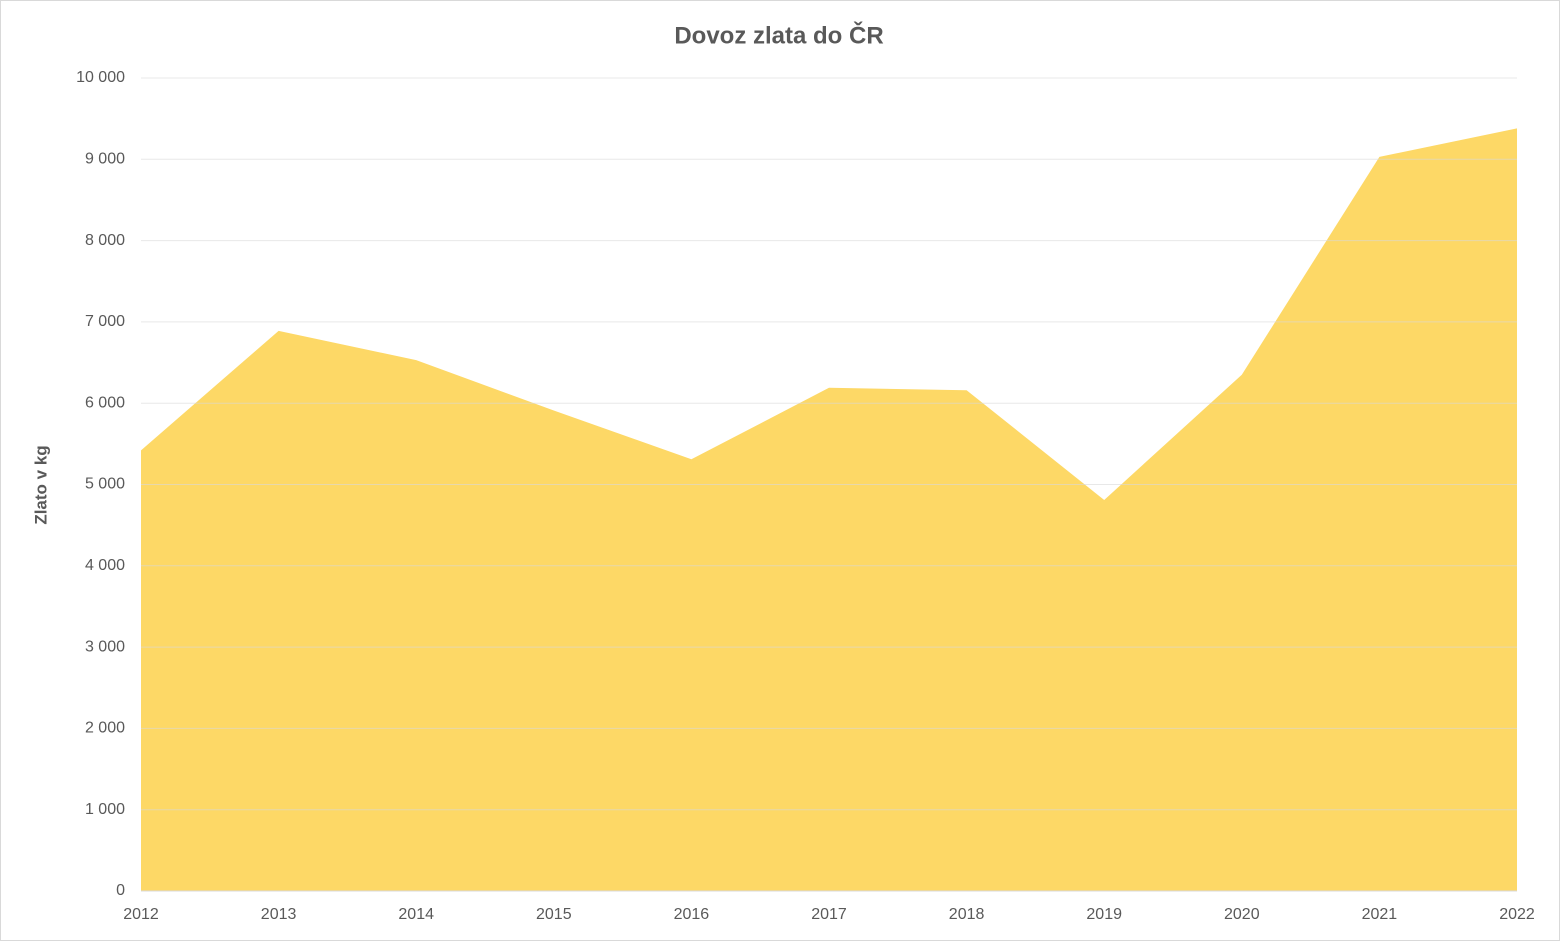 The width and height of the screenshot is (1560, 941). What do you see at coordinates (105, 646) in the screenshot?
I see `y-tick-label: 3 000` at bounding box center [105, 646].